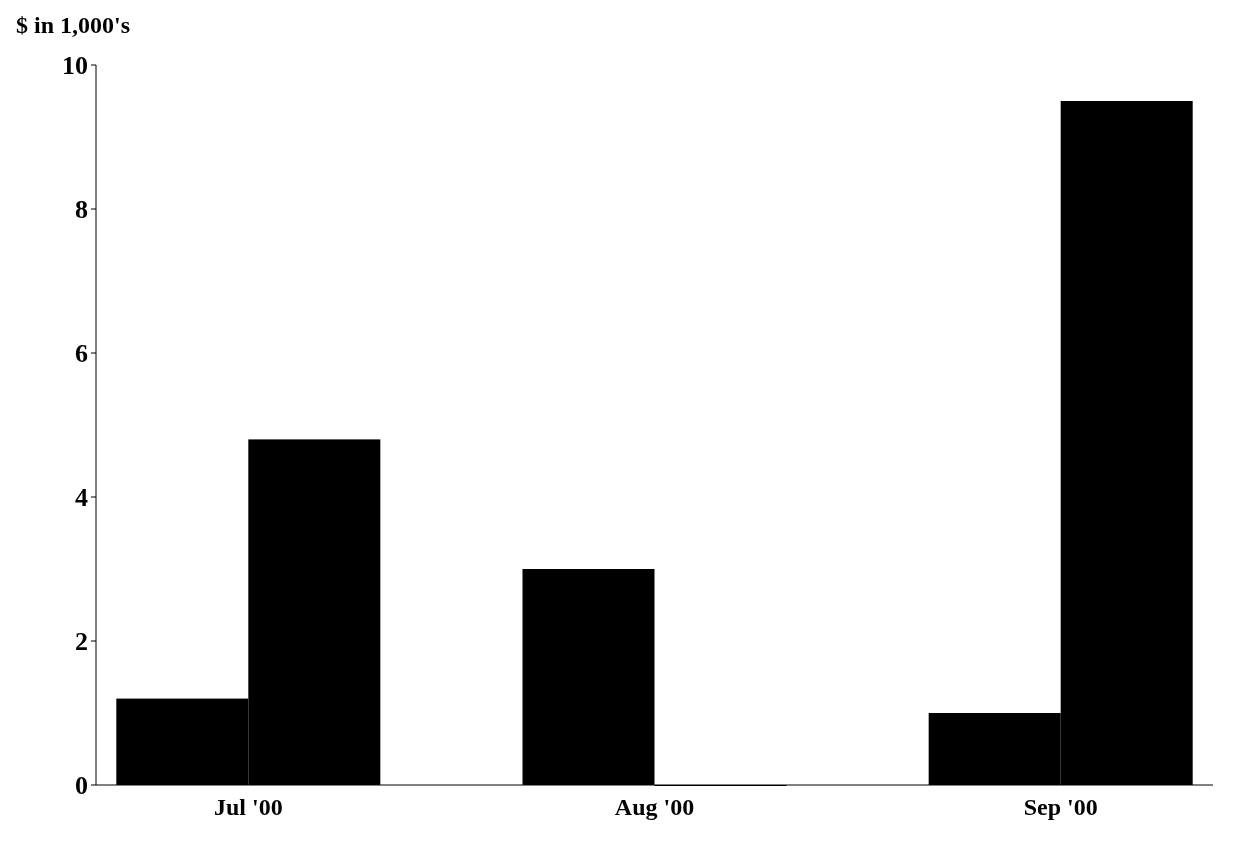 Image resolution: width=1241 pixels, height=853 pixels. What do you see at coordinates (81, 642) in the screenshot?
I see `y-tick-label: 2` at bounding box center [81, 642].